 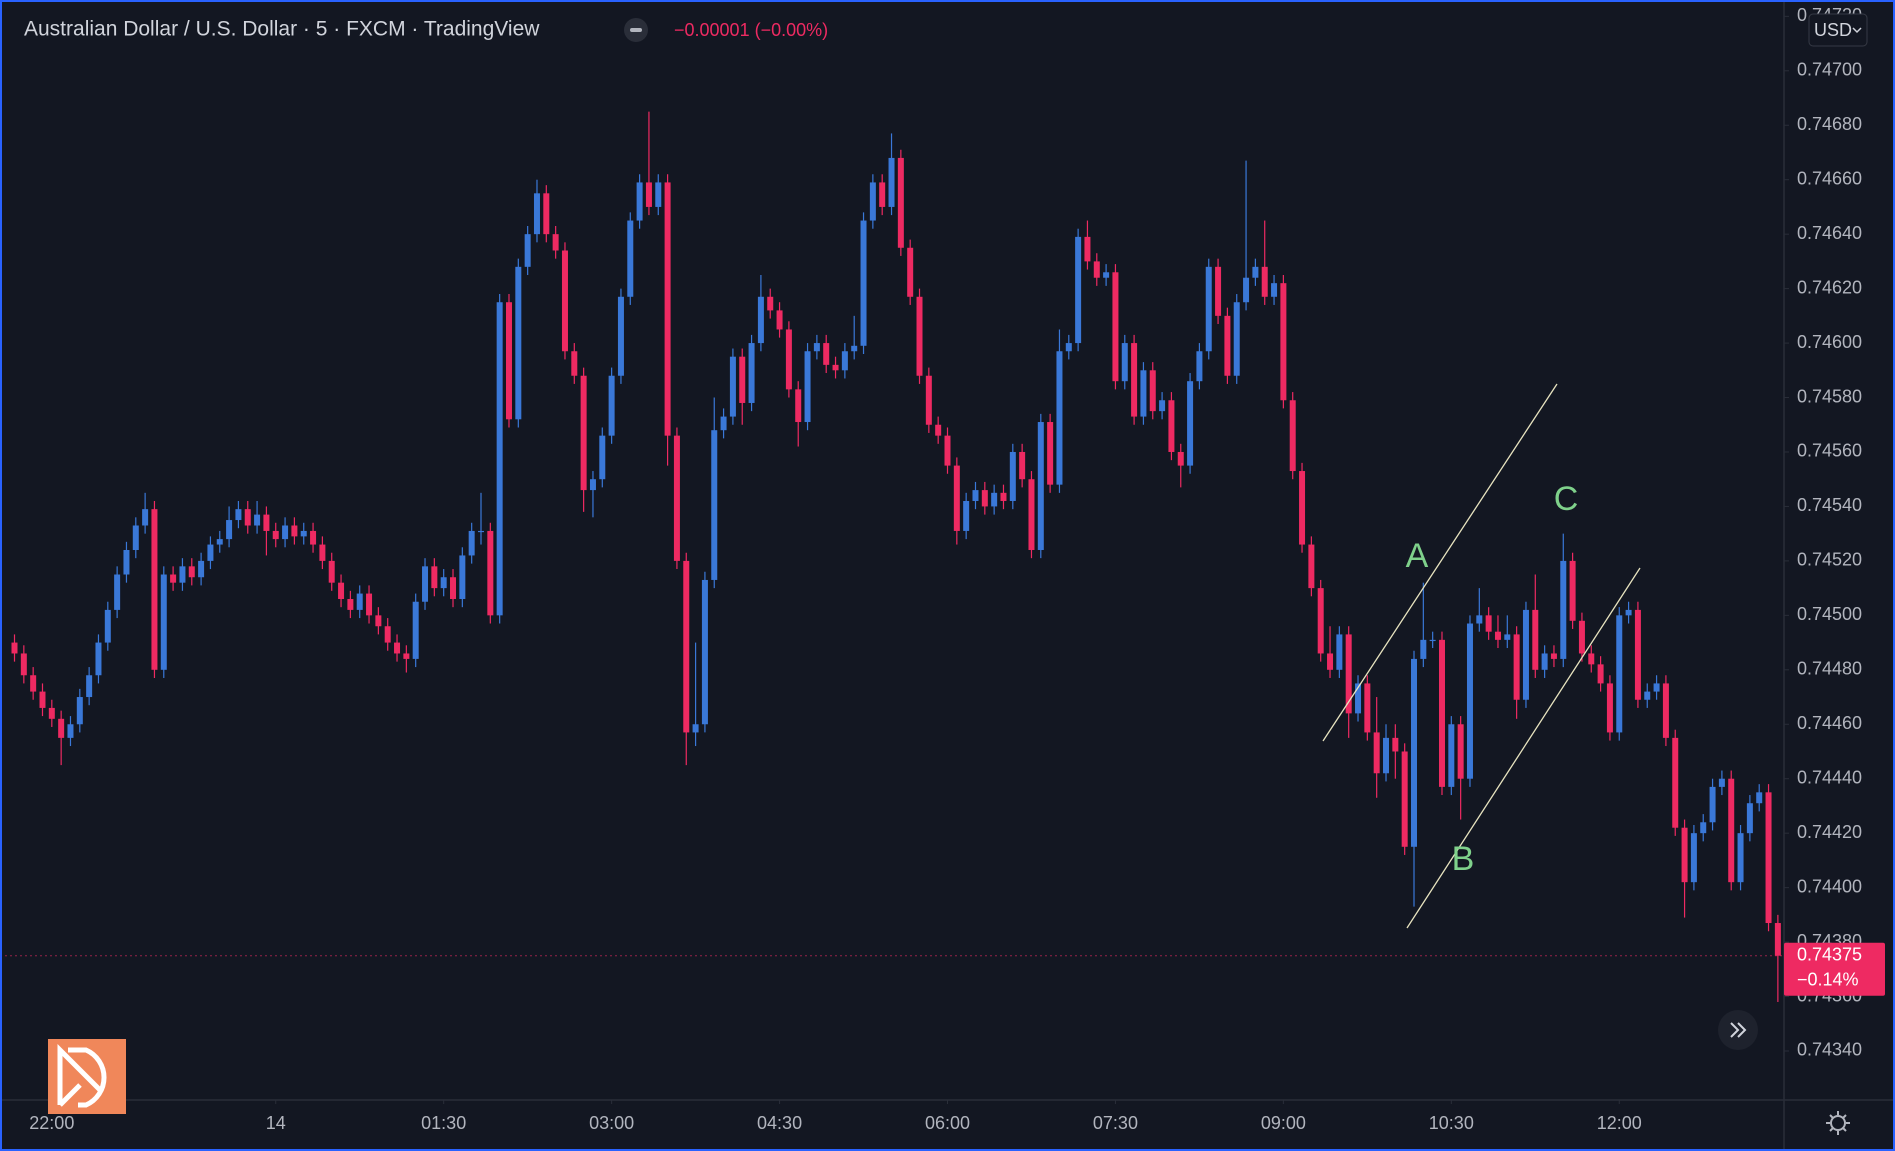 I want to click on logo-mark, so click(x=82, y=1075).